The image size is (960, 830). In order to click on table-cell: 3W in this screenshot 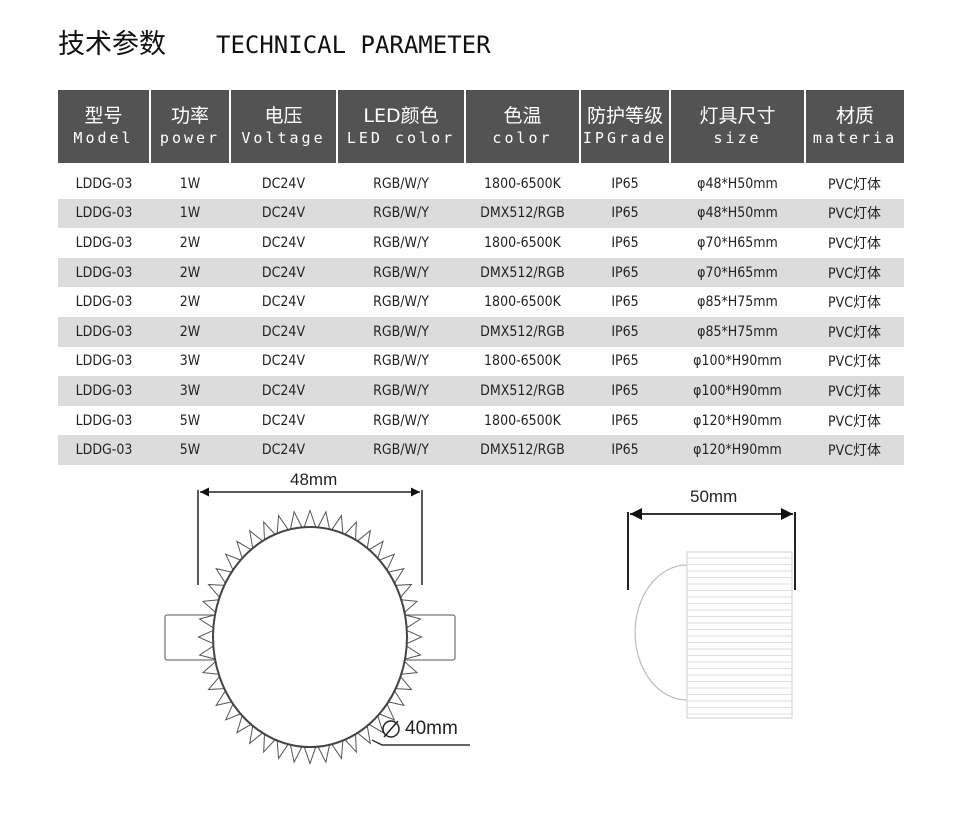, I will do `click(190, 361)`.